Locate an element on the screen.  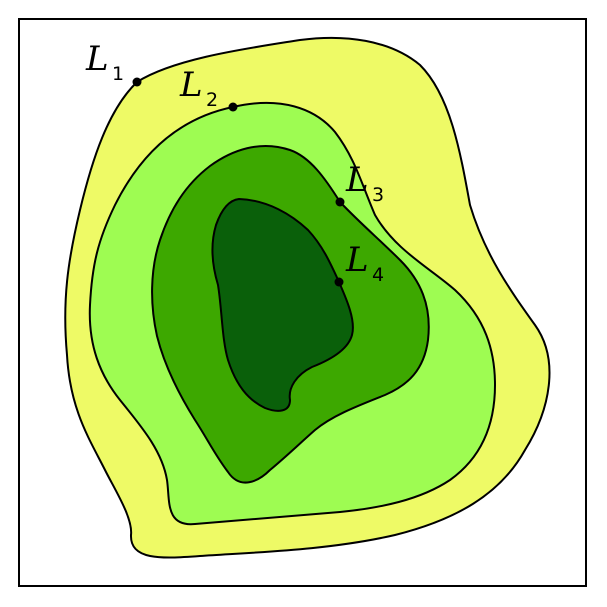
level-set-1-marker-point is located at coordinates (137, 82).